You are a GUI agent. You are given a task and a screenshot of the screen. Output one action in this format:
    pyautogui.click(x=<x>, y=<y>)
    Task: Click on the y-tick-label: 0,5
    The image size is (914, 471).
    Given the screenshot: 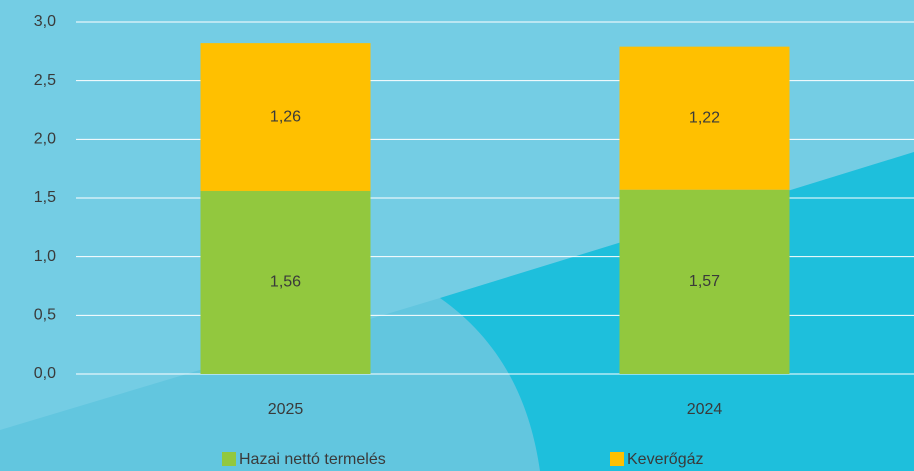 What is the action you would take?
    pyautogui.click(x=45, y=315)
    